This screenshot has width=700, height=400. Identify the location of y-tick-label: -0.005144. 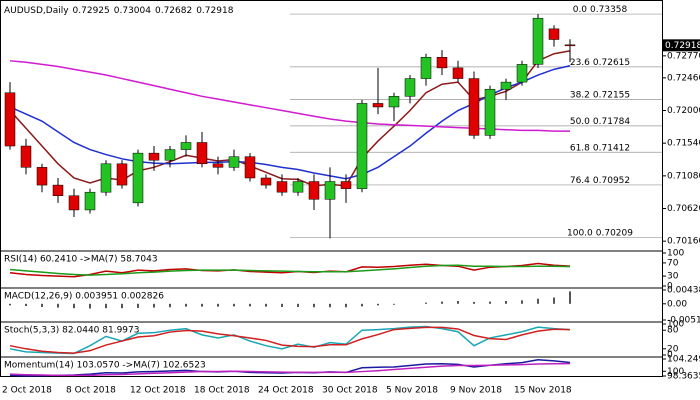
(683, 321).